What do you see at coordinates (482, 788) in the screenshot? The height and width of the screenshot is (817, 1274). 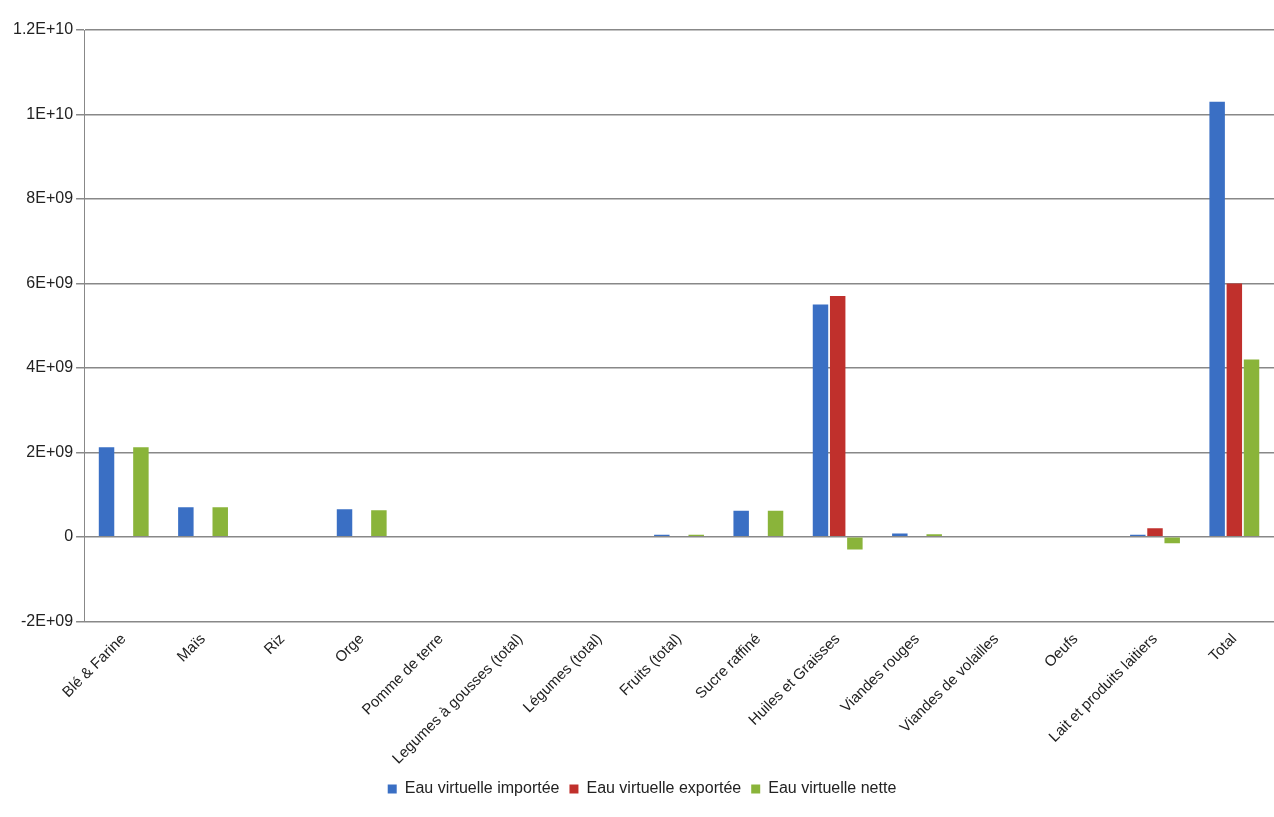 I see `legend-label: Eau virtuelle importée` at bounding box center [482, 788].